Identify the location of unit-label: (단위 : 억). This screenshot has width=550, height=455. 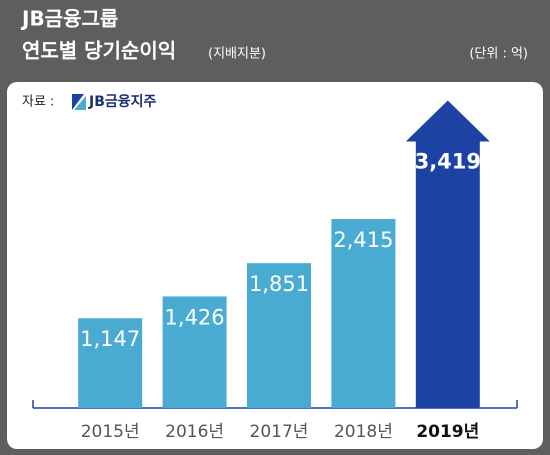
(498, 54).